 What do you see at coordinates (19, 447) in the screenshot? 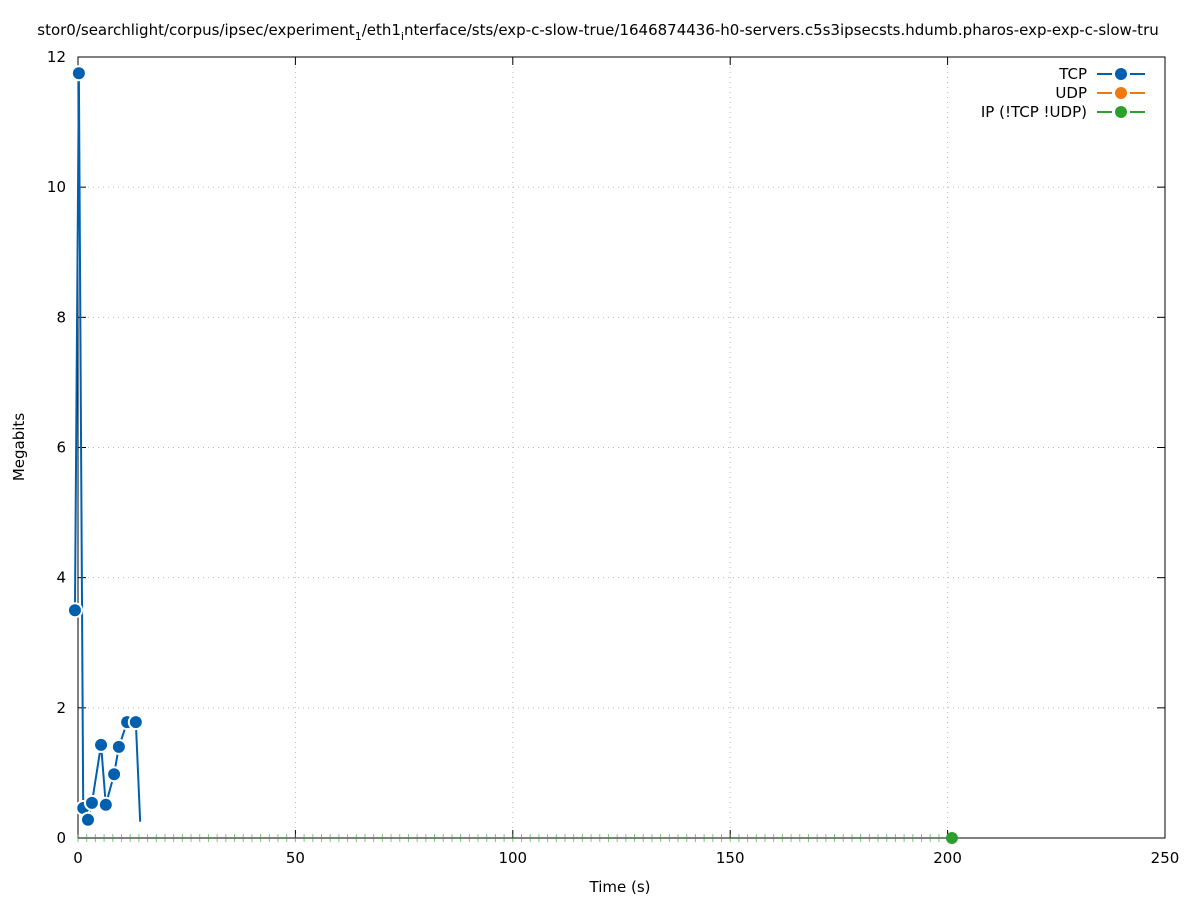
I see `y-axis-label: Megabits` at bounding box center [19, 447].